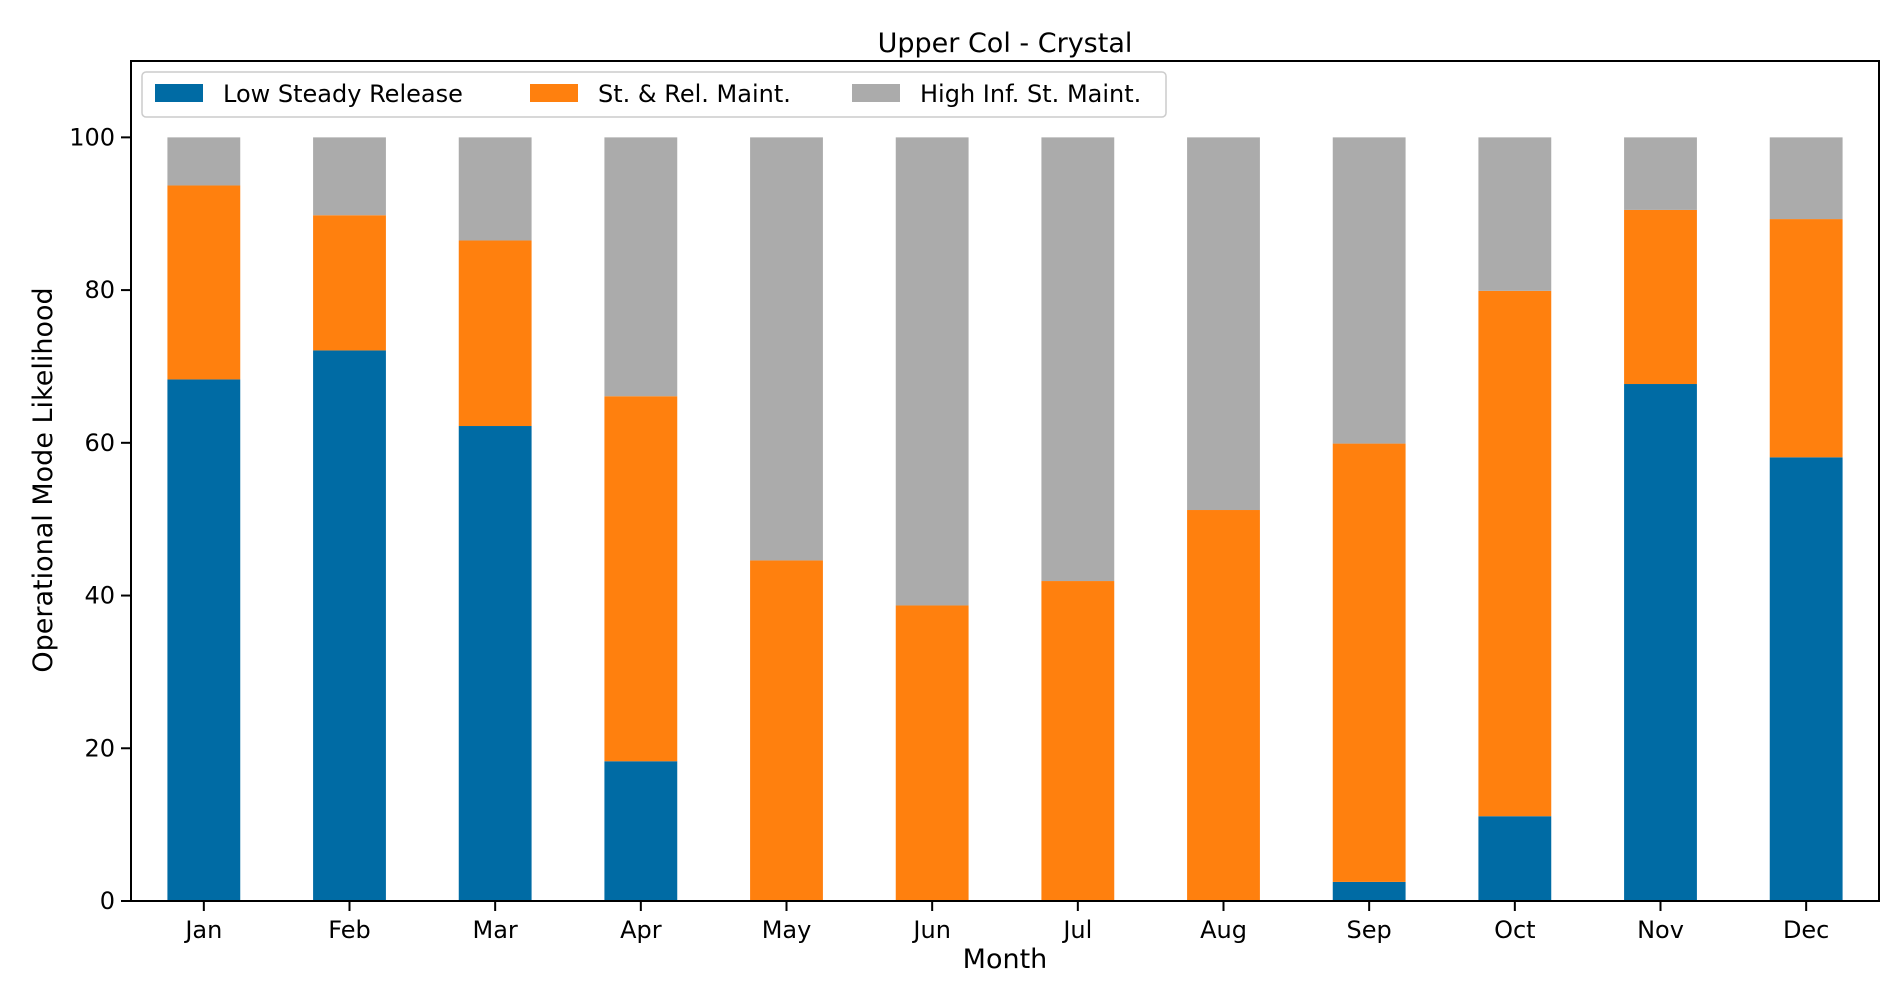 The width and height of the screenshot is (1900, 1000). I want to click on chart-title: Upper Col - Crystal, so click(1005, 43).